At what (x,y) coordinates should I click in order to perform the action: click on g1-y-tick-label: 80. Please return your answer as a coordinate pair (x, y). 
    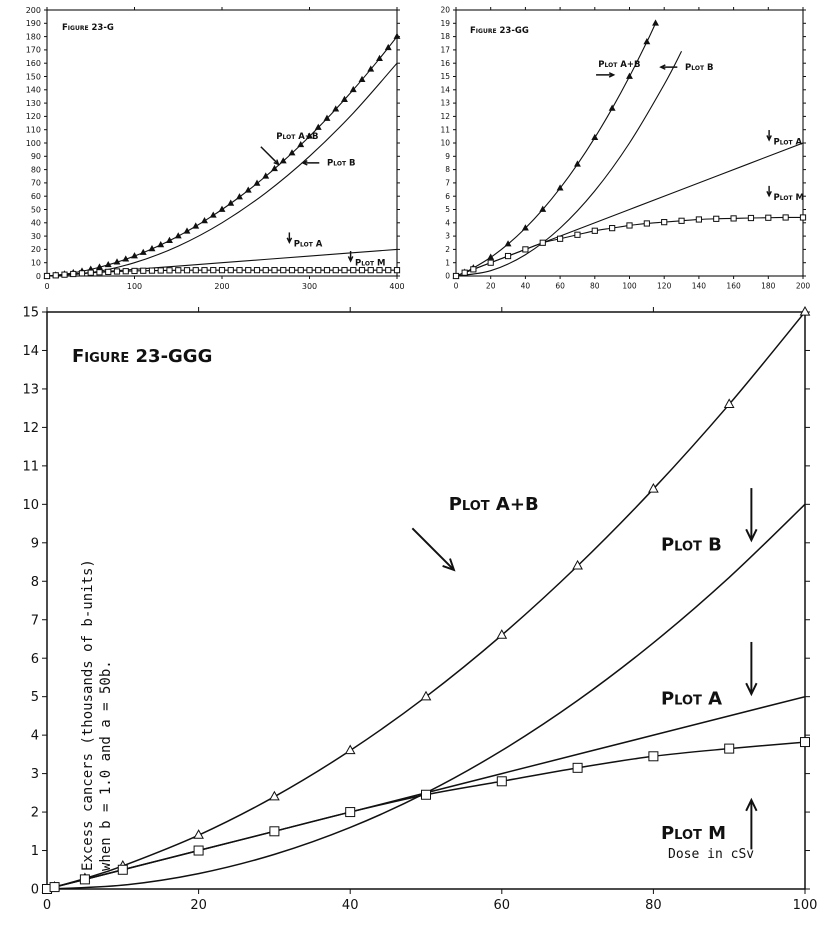
    Looking at the image, I should click on (36, 169).